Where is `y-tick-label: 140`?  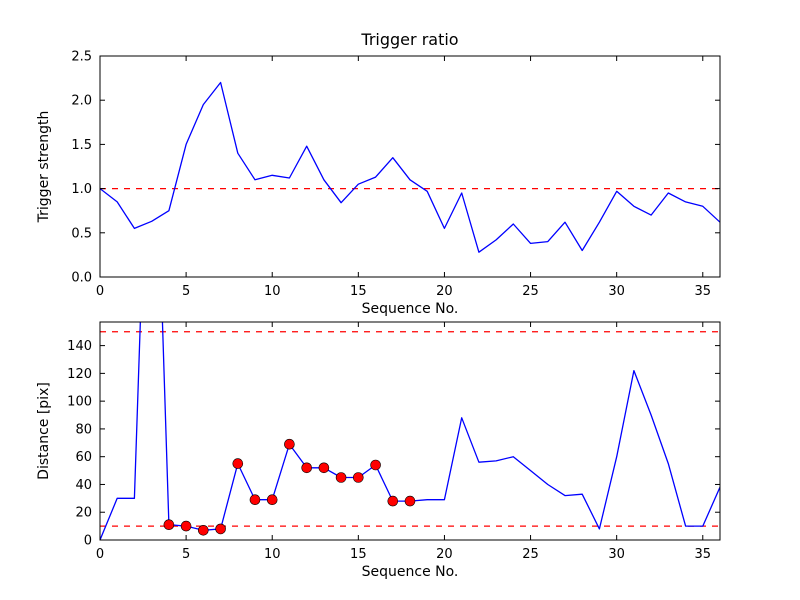 y-tick-label: 140 is located at coordinates (79, 346).